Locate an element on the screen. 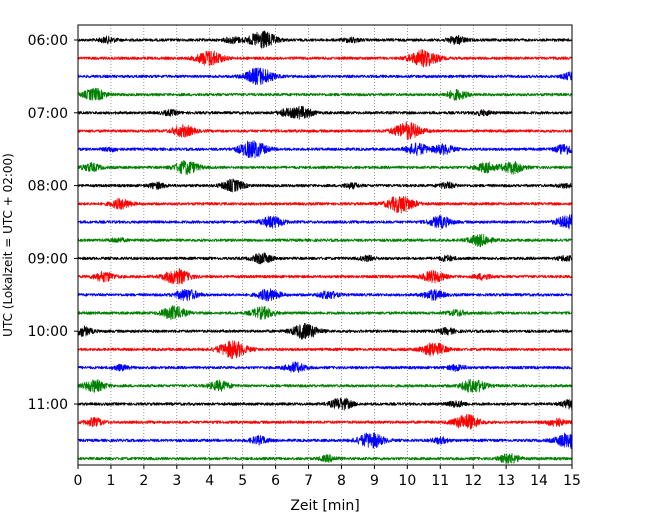 The width and height of the screenshot is (650, 520). x-tick-label: 5 is located at coordinates (242, 481).